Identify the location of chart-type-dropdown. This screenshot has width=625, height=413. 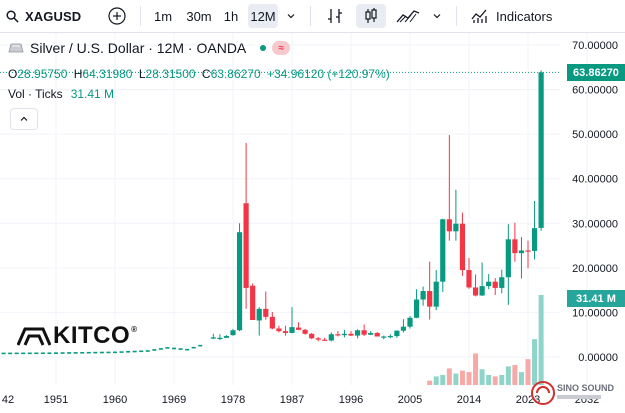
(437, 16).